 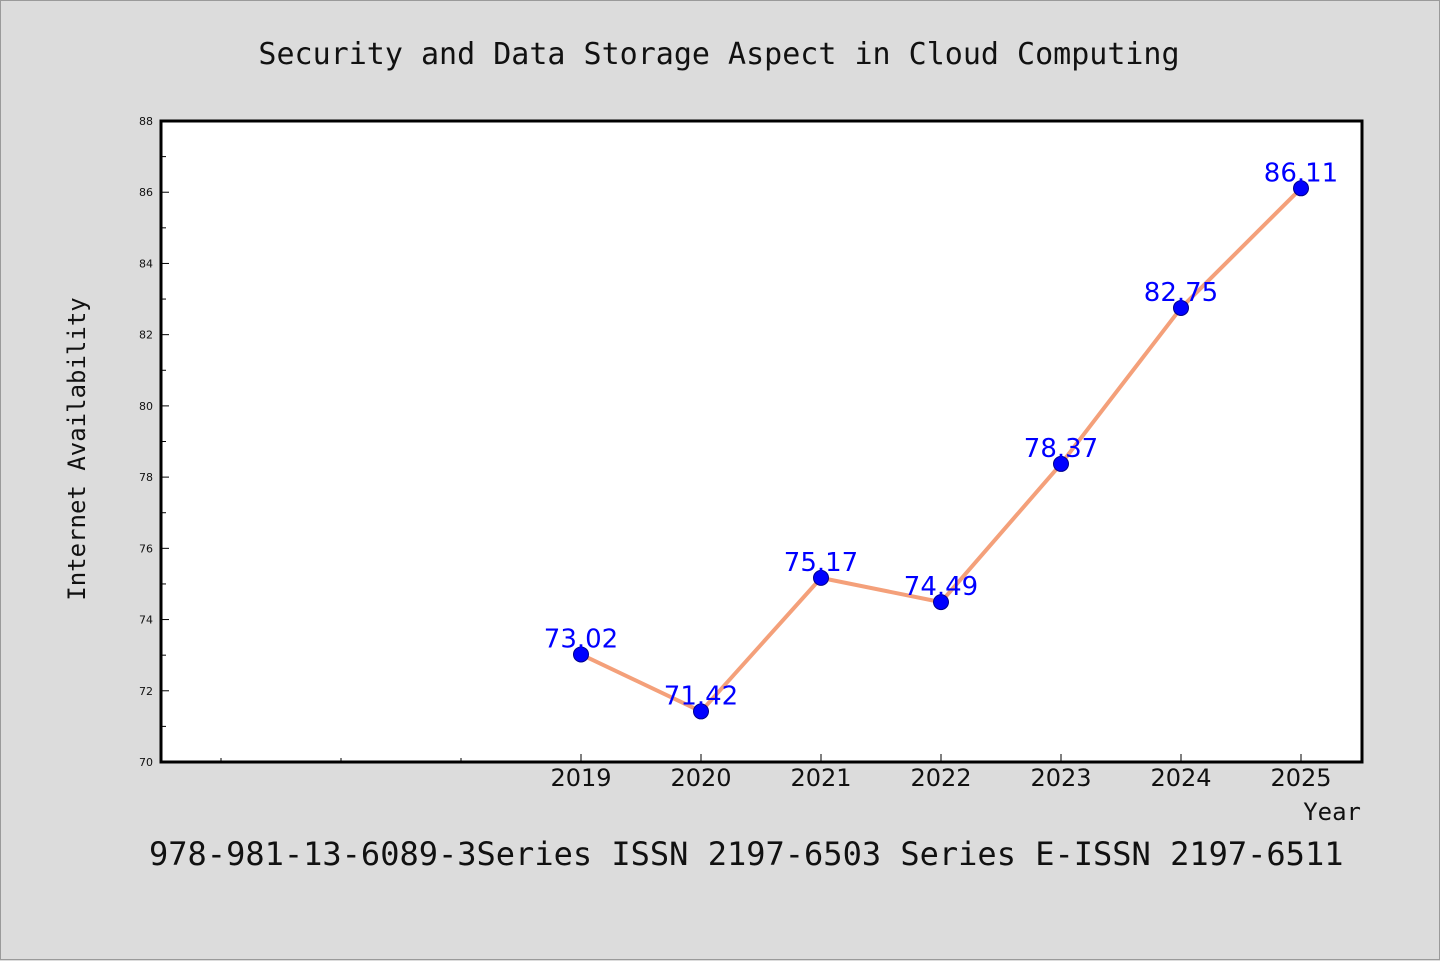 I want to click on x-tick-label: 2019, so click(x=580, y=778).